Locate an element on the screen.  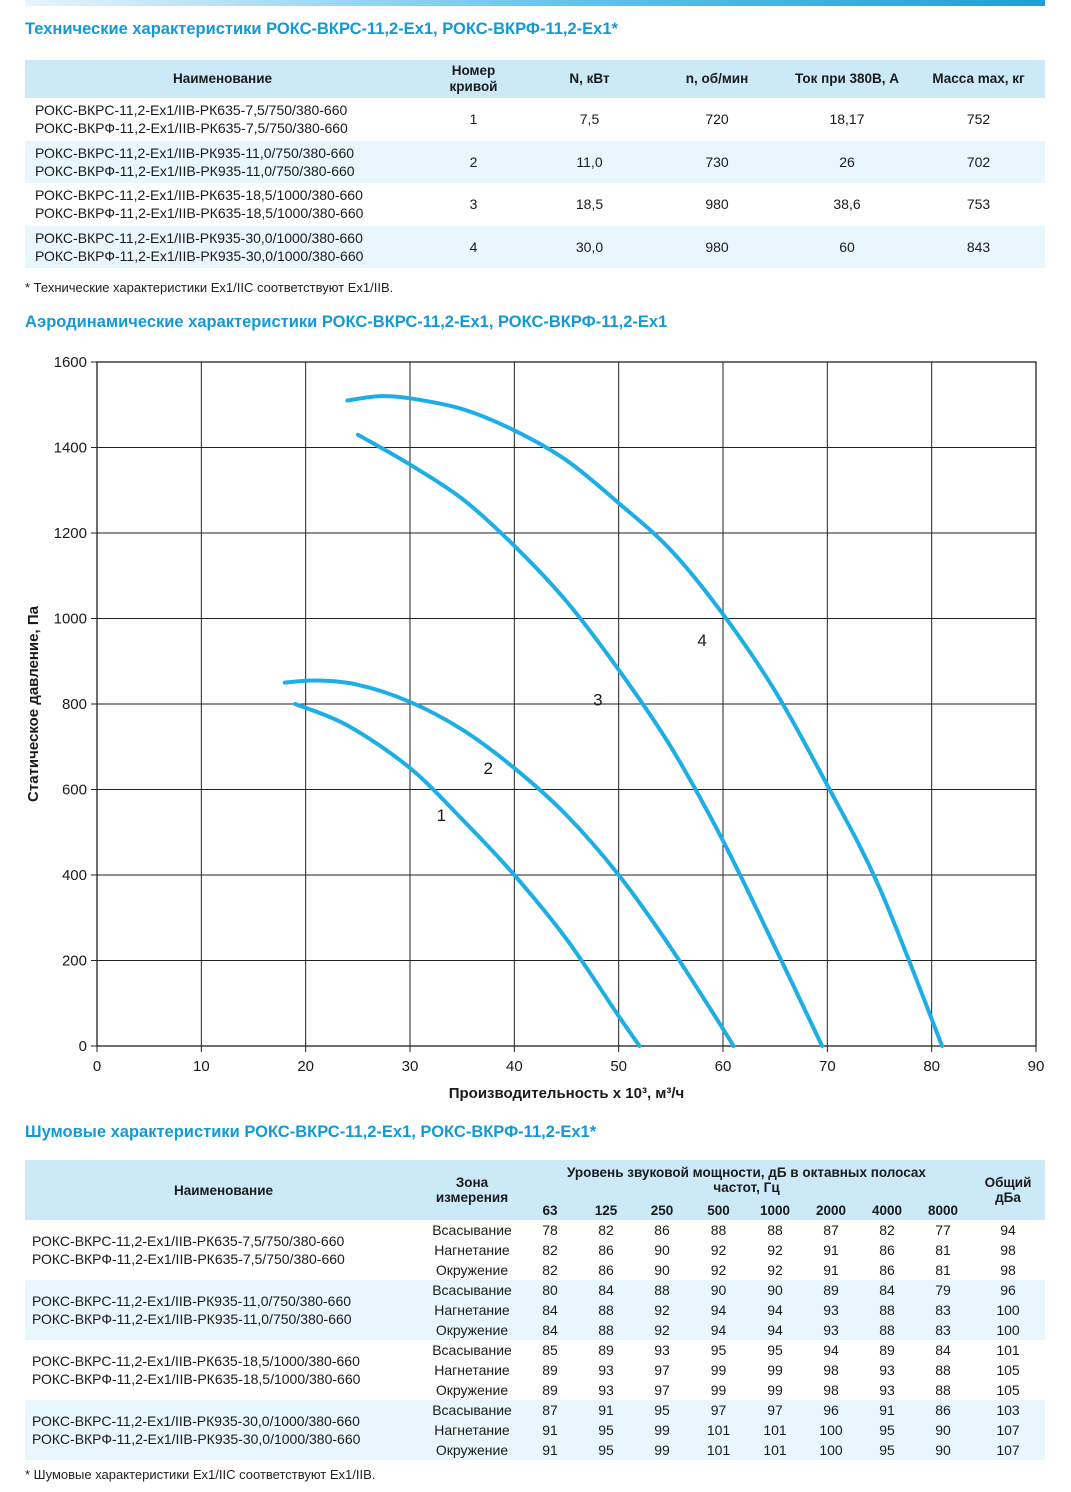
noise-cell-total: 101 is located at coordinates (1008, 1350).